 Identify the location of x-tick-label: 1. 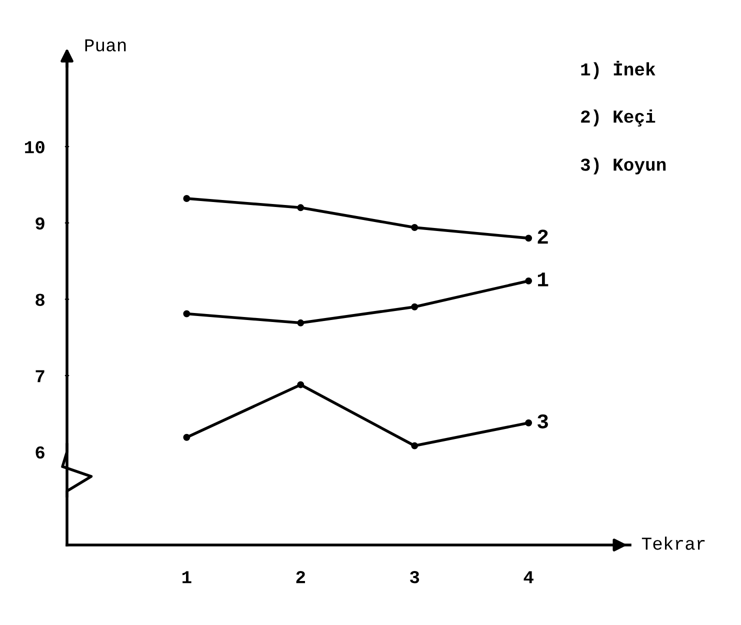
(187, 577).